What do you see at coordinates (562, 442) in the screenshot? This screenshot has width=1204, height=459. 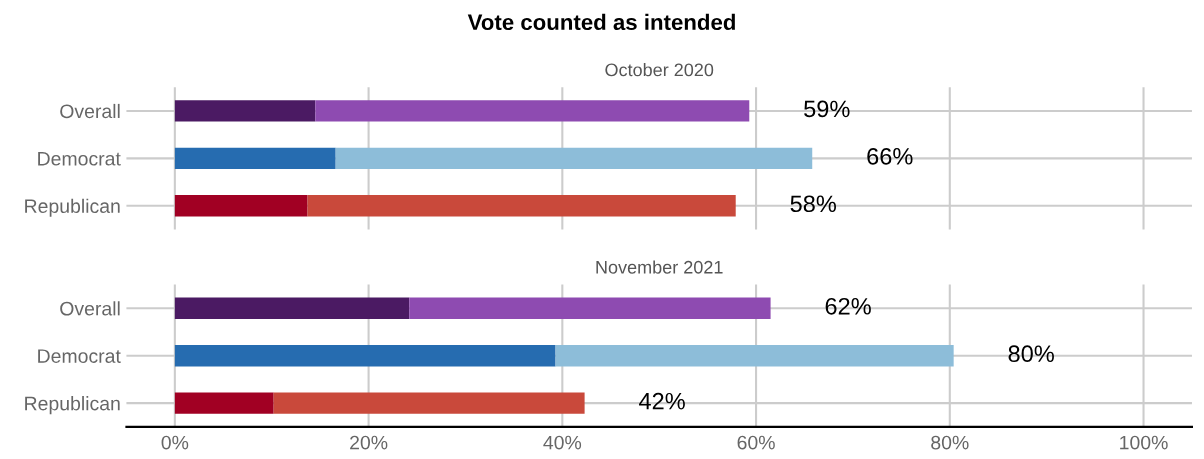 I see `x-tick-label: 40%` at bounding box center [562, 442].